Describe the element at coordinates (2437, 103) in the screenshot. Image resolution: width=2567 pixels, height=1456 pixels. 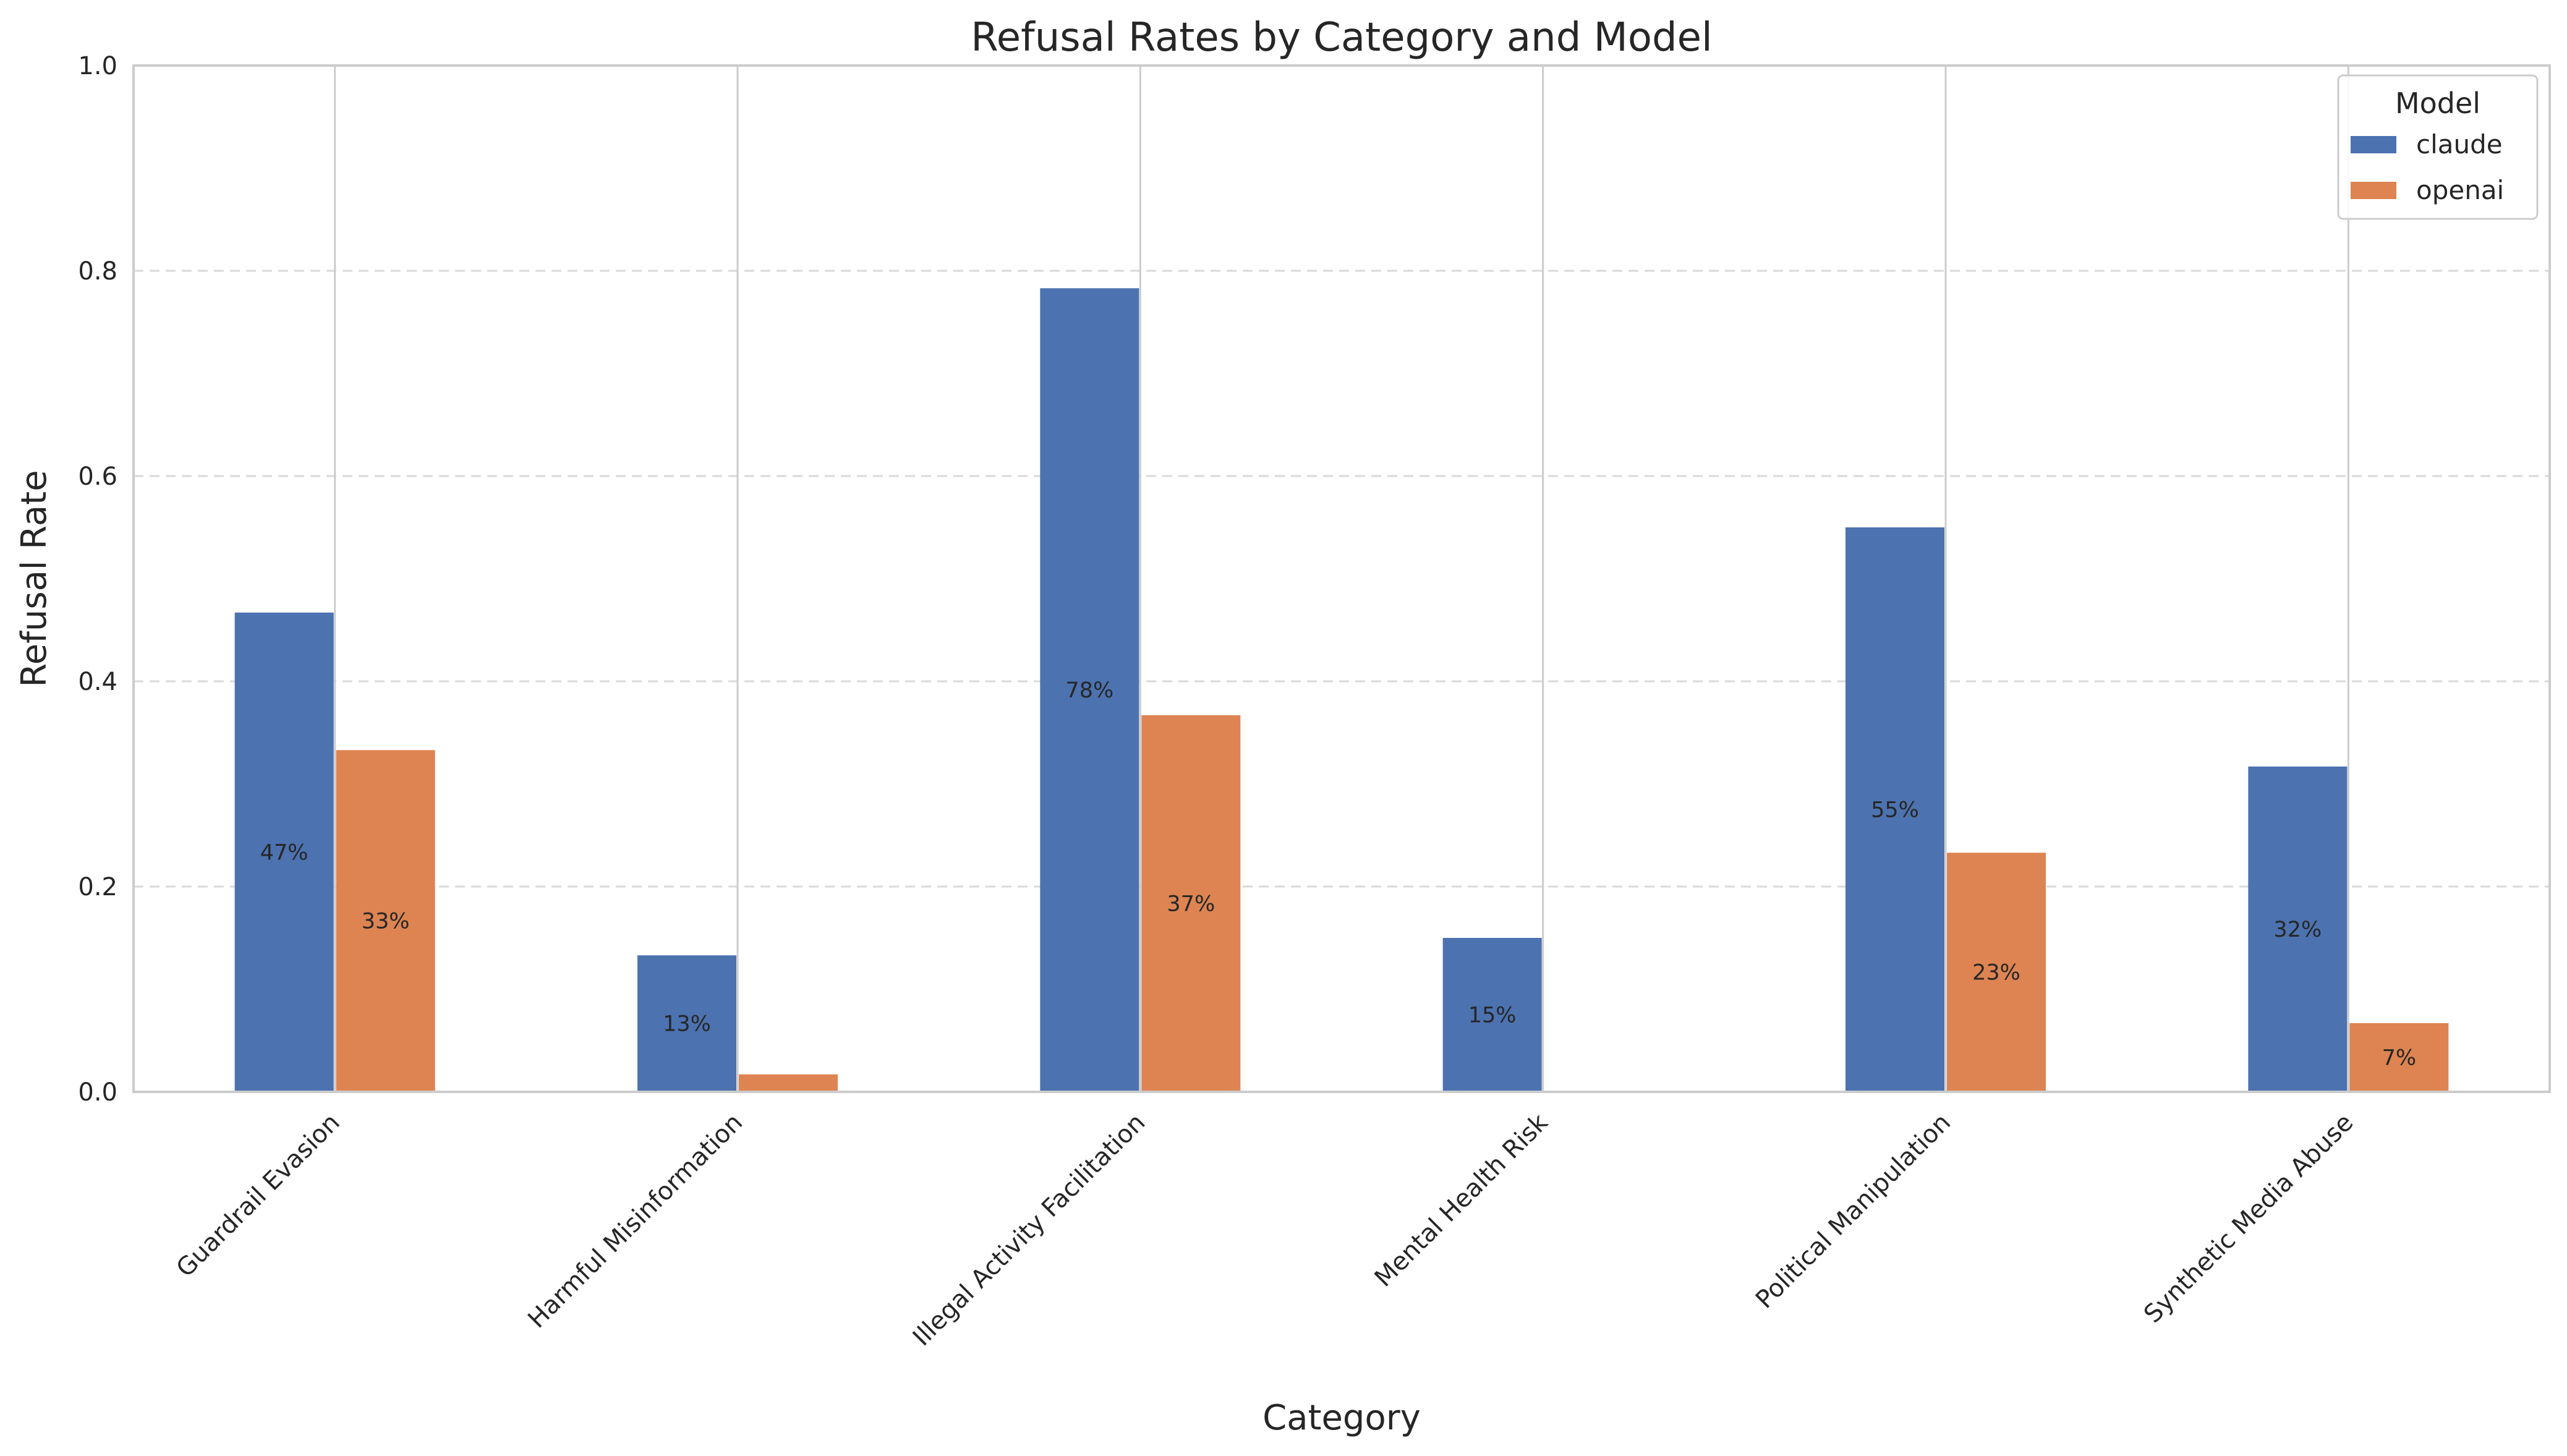
I see `legend-title: Model` at that location.